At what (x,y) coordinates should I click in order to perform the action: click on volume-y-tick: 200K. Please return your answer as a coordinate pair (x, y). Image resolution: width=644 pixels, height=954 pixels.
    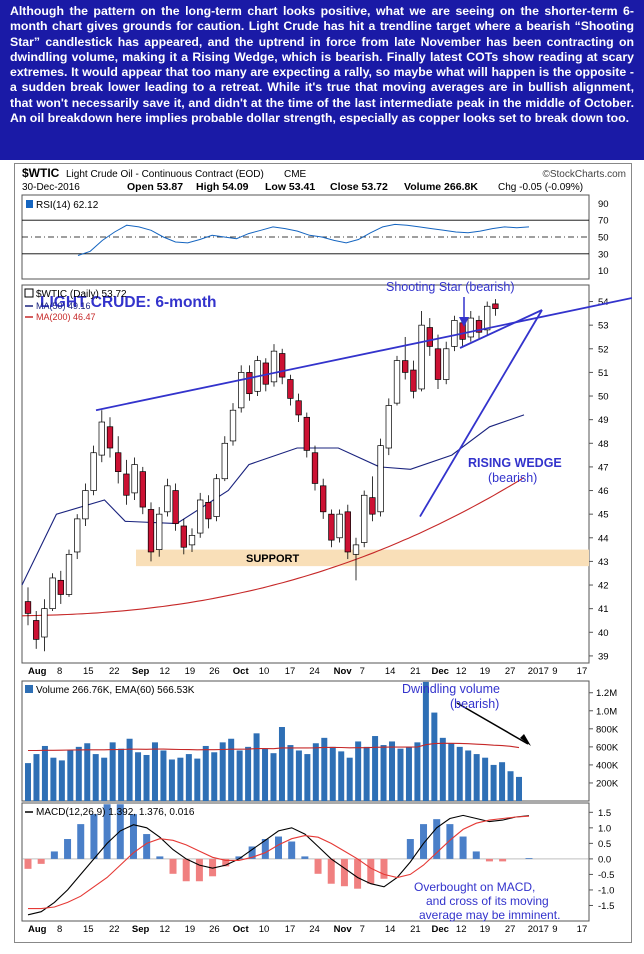
    Looking at the image, I should click on (607, 783).